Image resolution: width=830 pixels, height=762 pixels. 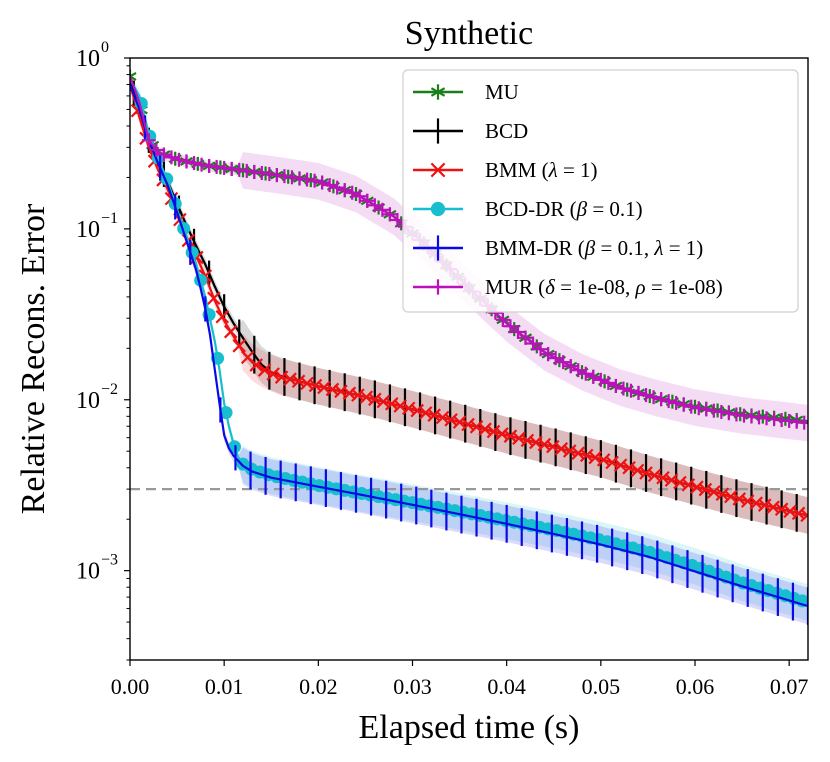 What do you see at coordinates (109, 218) in the screenshot?
I see `y-tick-exponent: −1` at bounding box center [109, 218].